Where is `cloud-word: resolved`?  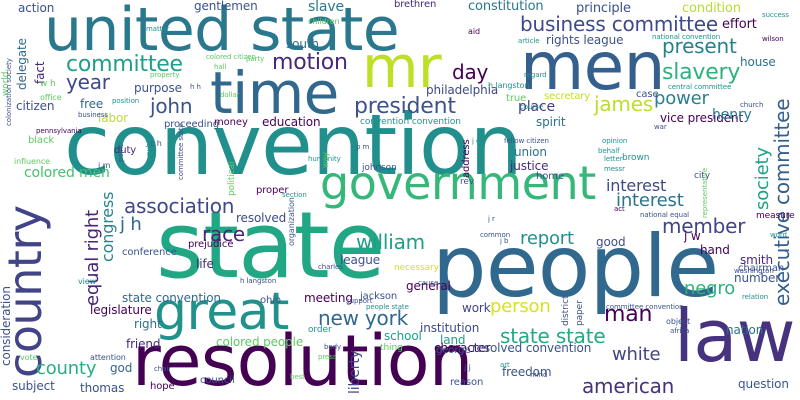 cloud-word: resolved is located at coordinates (261, 218).